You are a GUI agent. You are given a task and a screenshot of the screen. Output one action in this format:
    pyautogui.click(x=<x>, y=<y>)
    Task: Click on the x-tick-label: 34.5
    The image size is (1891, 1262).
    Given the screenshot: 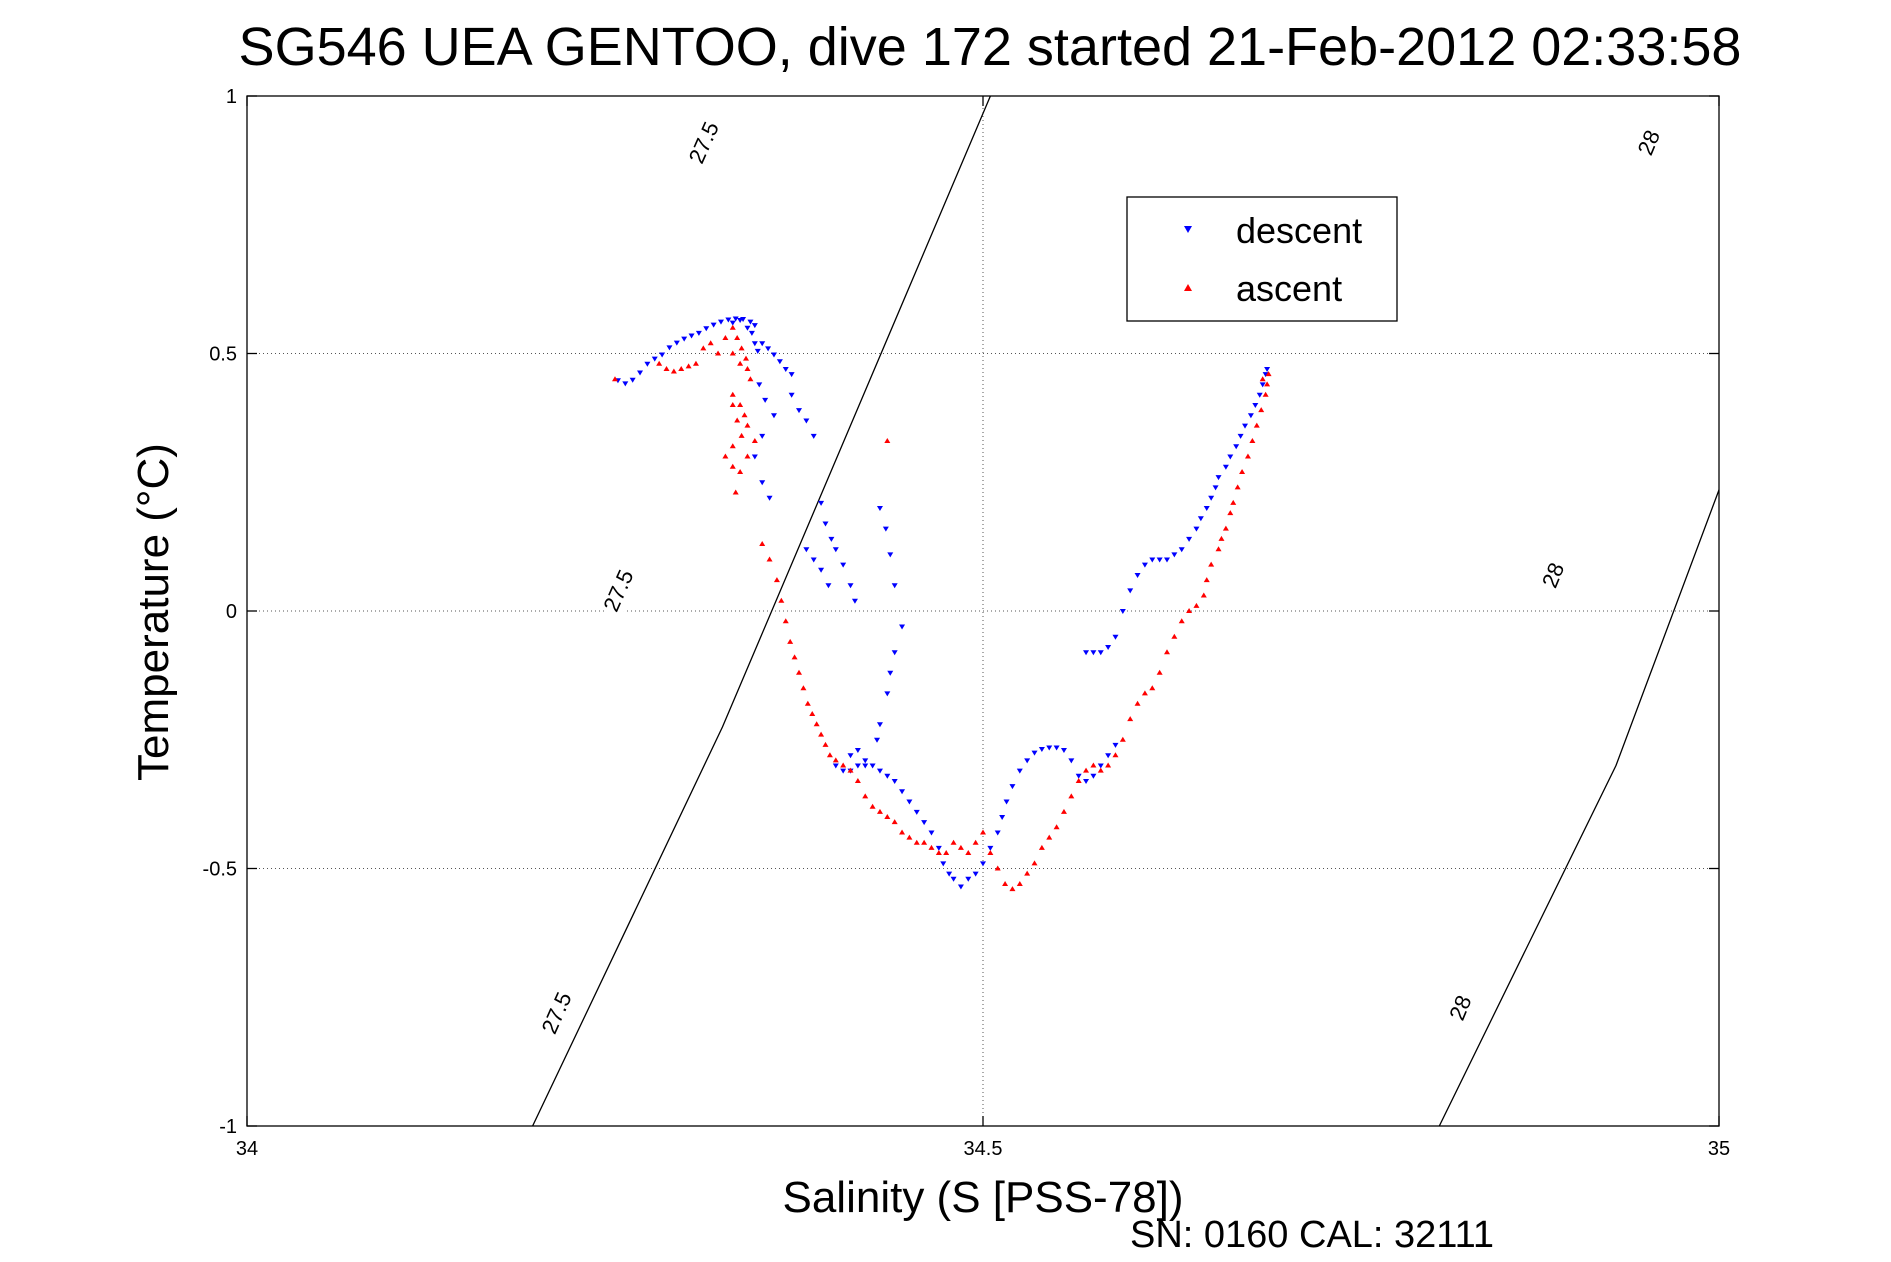 What is the action you would take?
    pyautogui.click(x=983, y=1149)
    